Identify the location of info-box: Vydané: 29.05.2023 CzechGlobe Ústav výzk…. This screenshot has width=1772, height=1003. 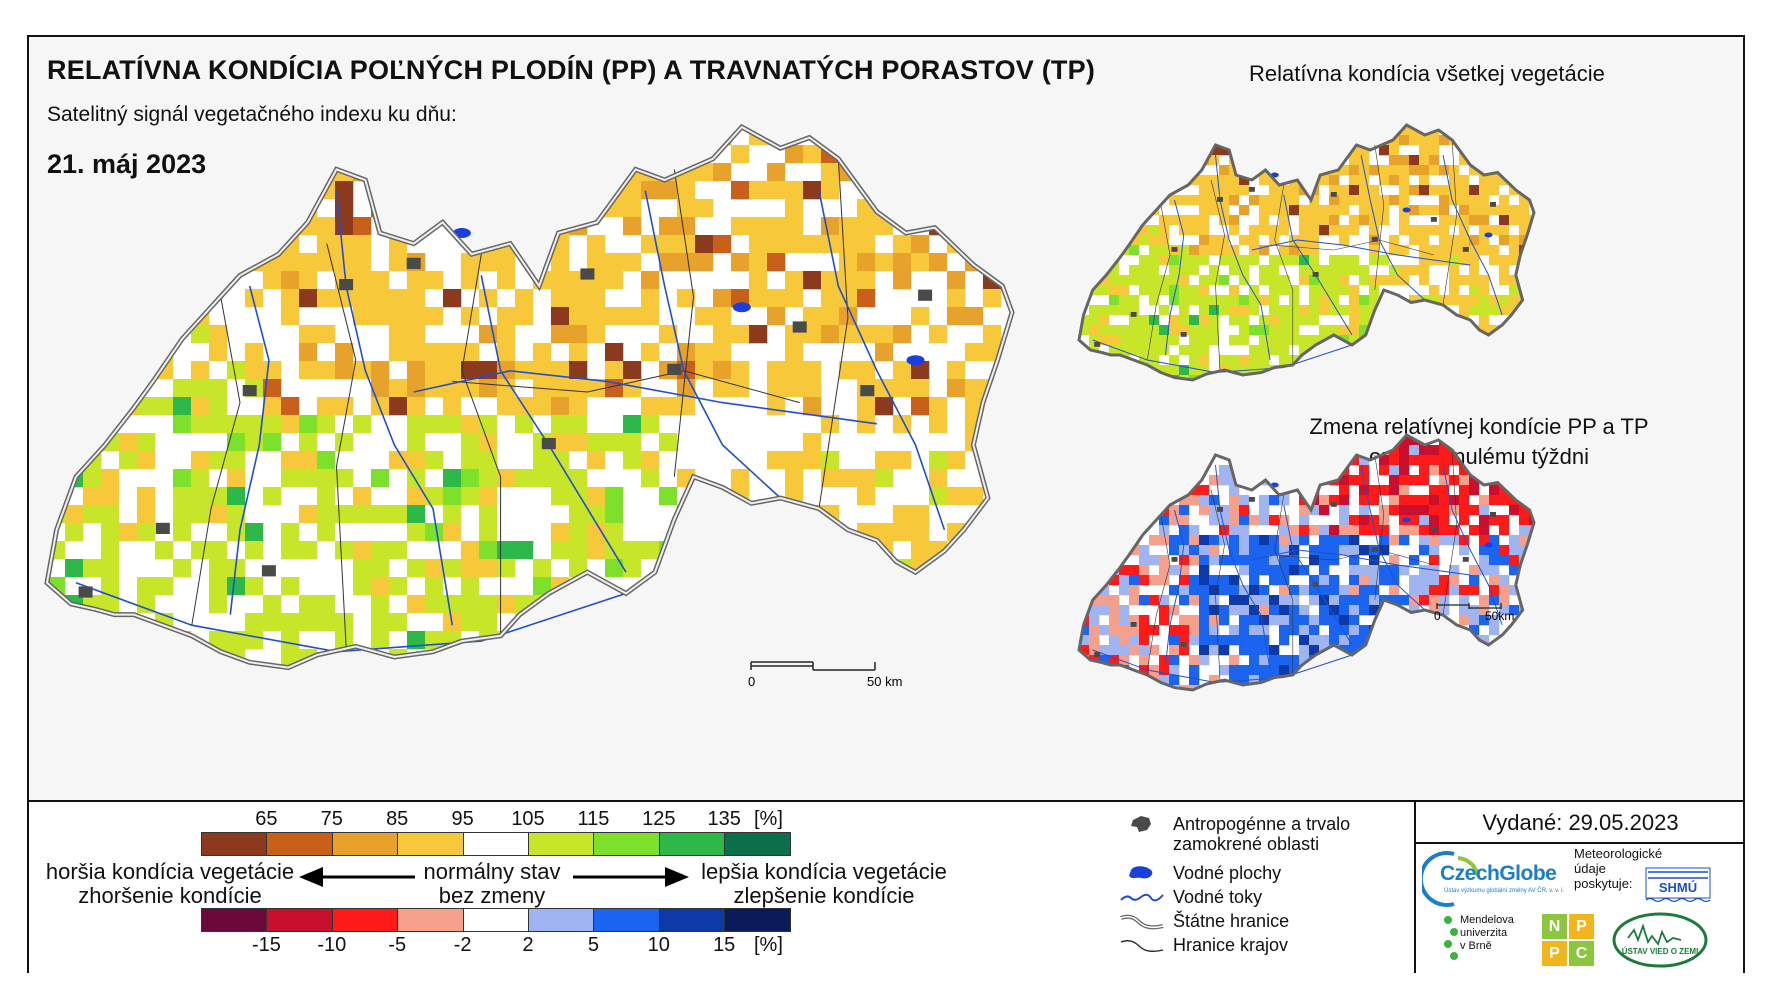
(1579, 887).